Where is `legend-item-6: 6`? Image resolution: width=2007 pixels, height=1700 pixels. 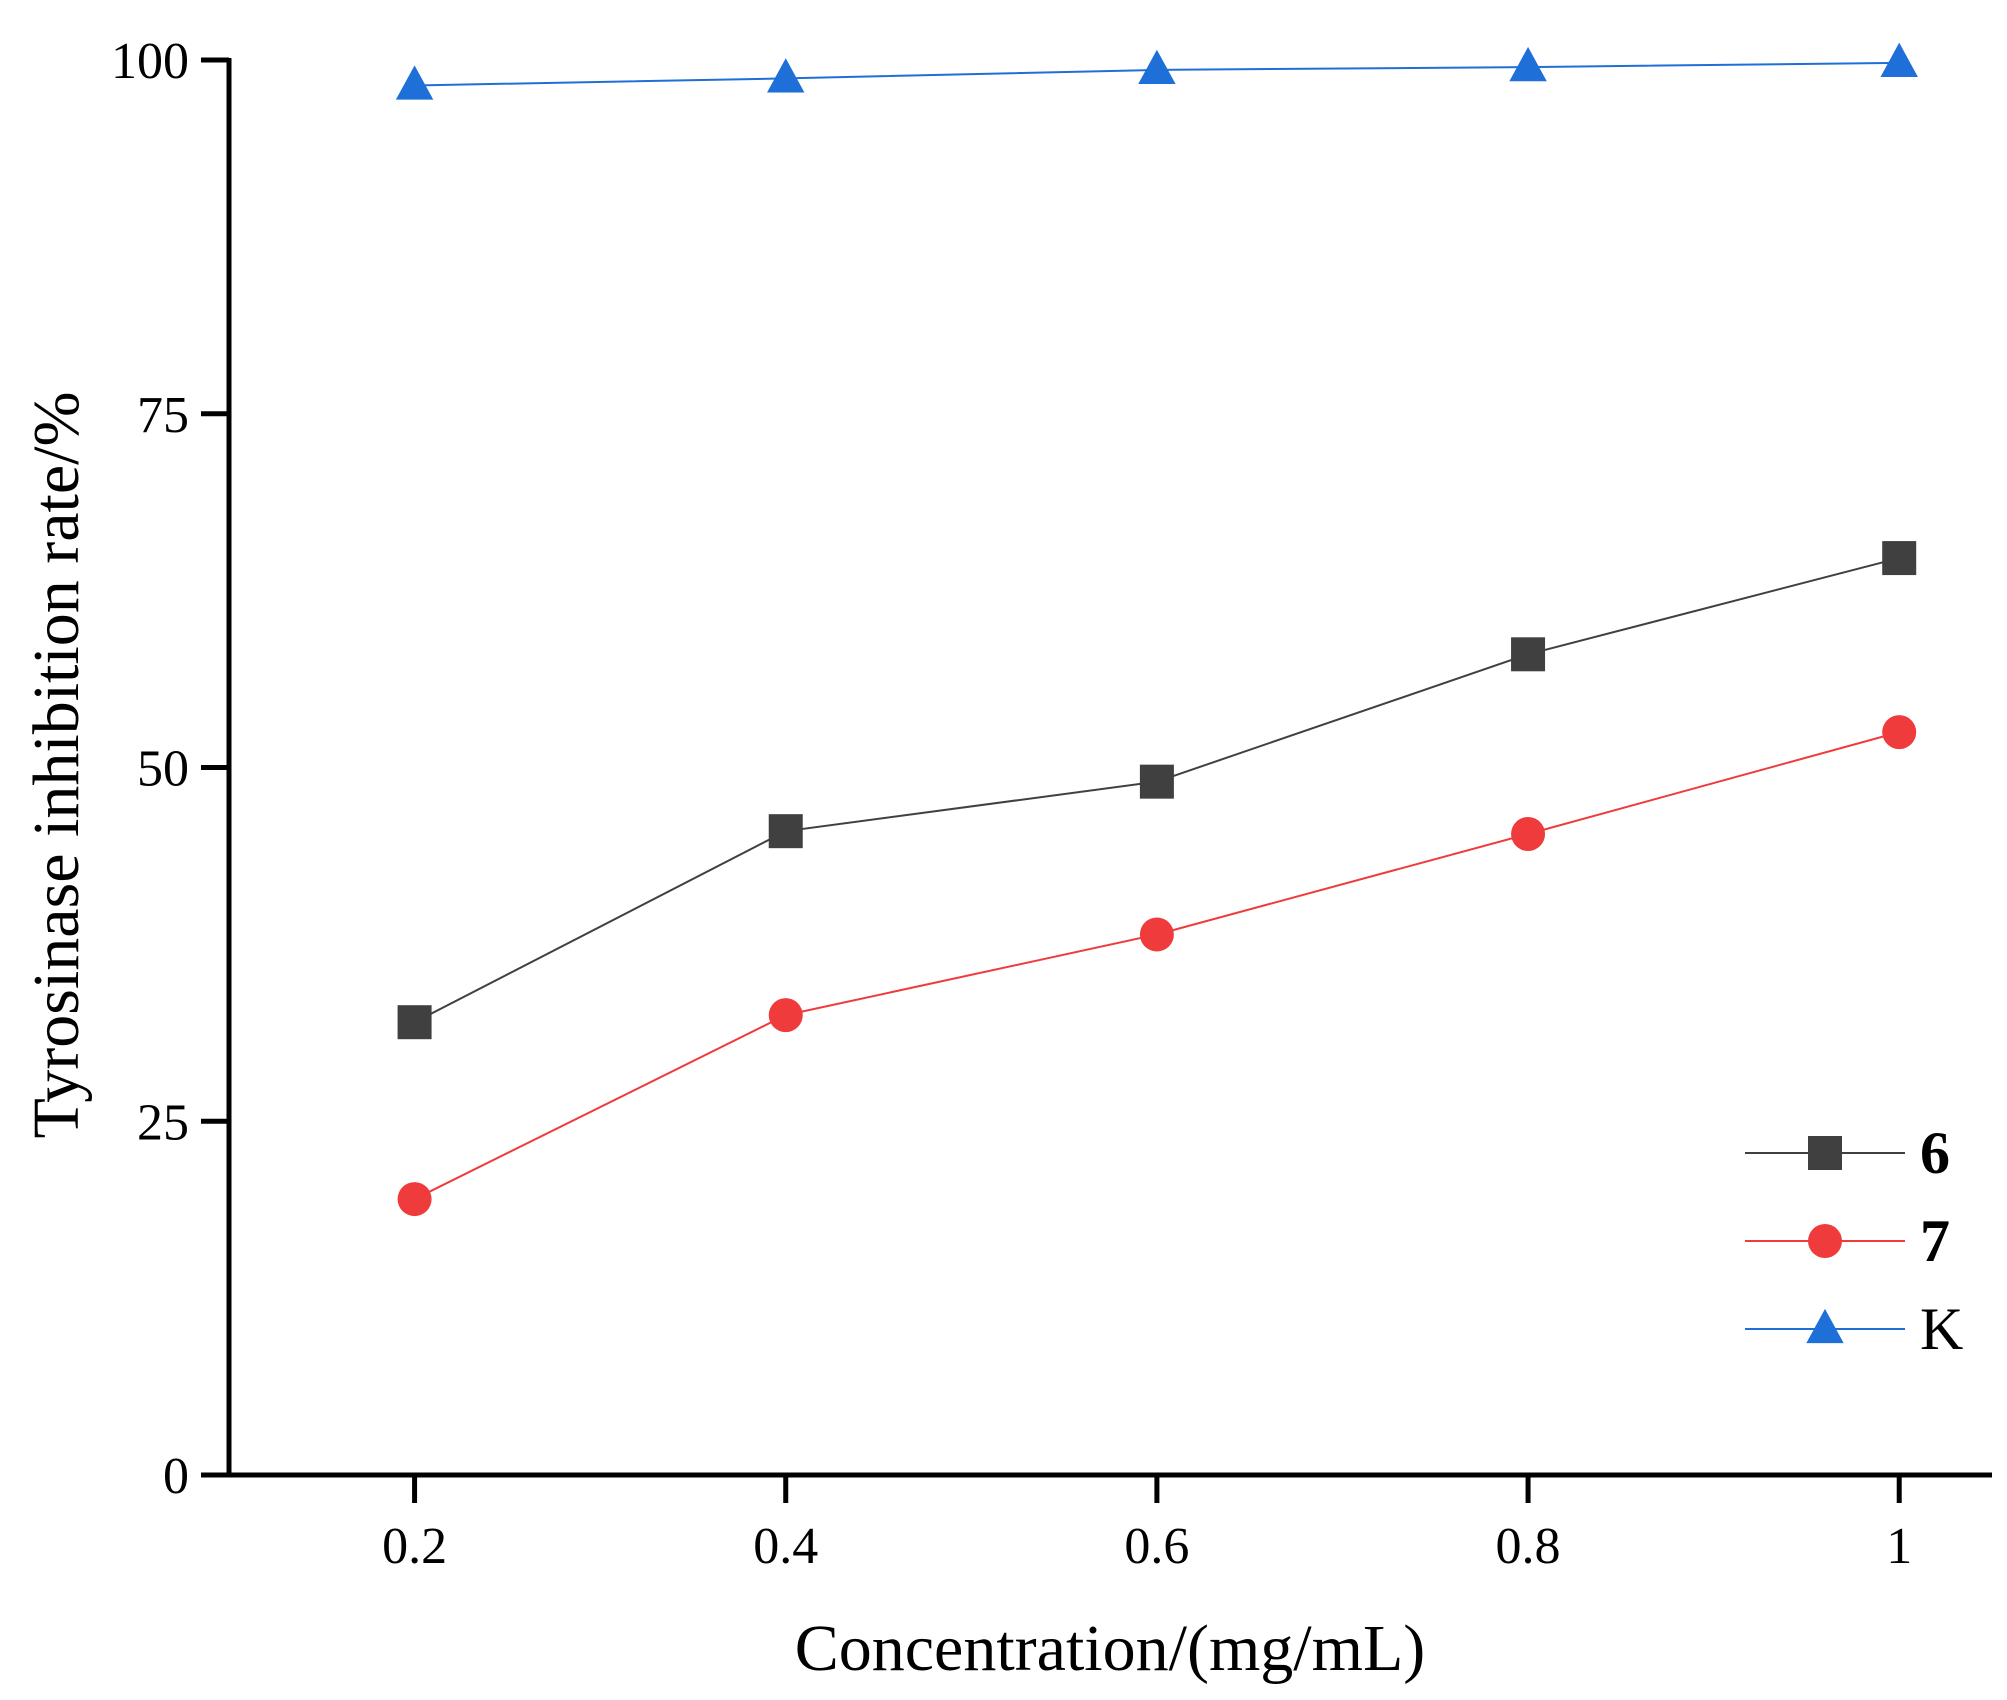 legend-item-6: 6 is located at coordinates (1847, 1153).